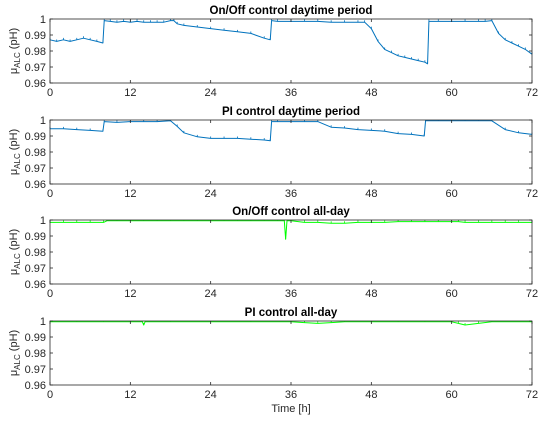 This screenshot has height=423, width=550. I want to click on x-axis-label: Time [h], so click(290, 409).